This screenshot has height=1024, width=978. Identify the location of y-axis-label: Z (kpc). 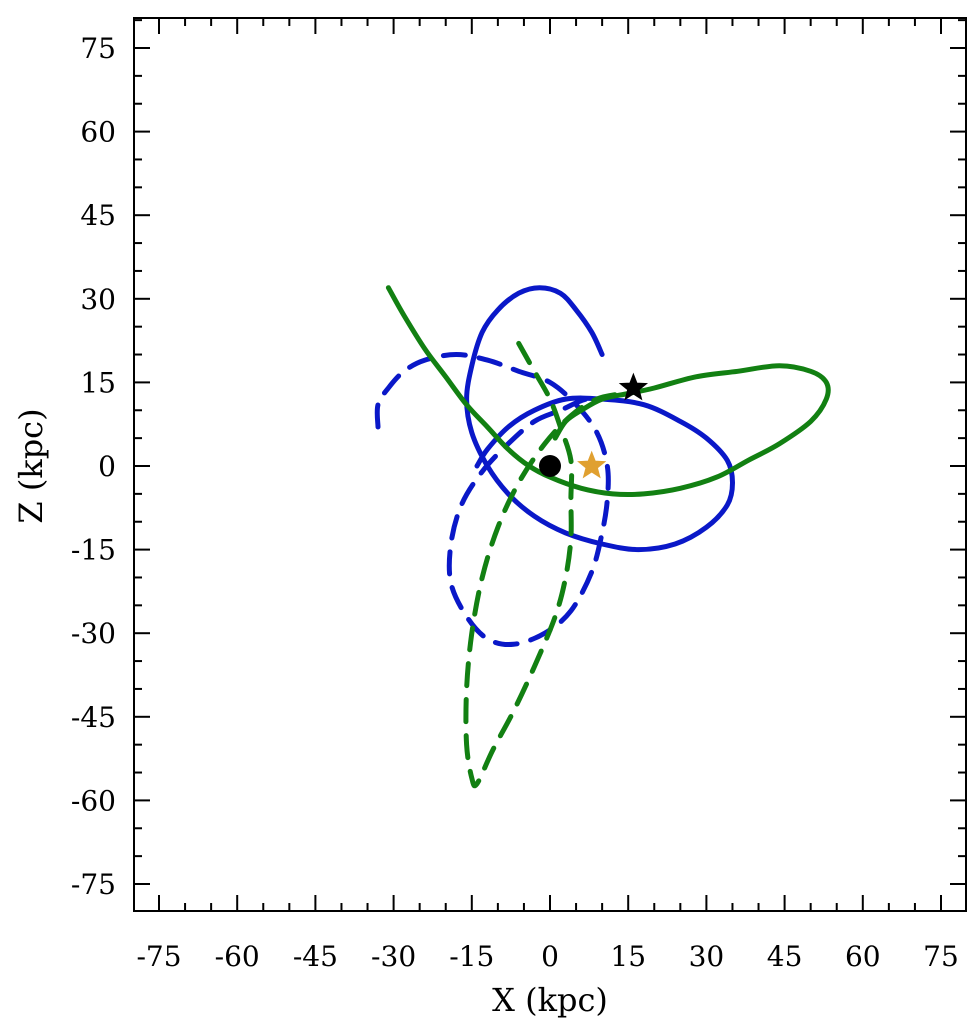
(31, 465).